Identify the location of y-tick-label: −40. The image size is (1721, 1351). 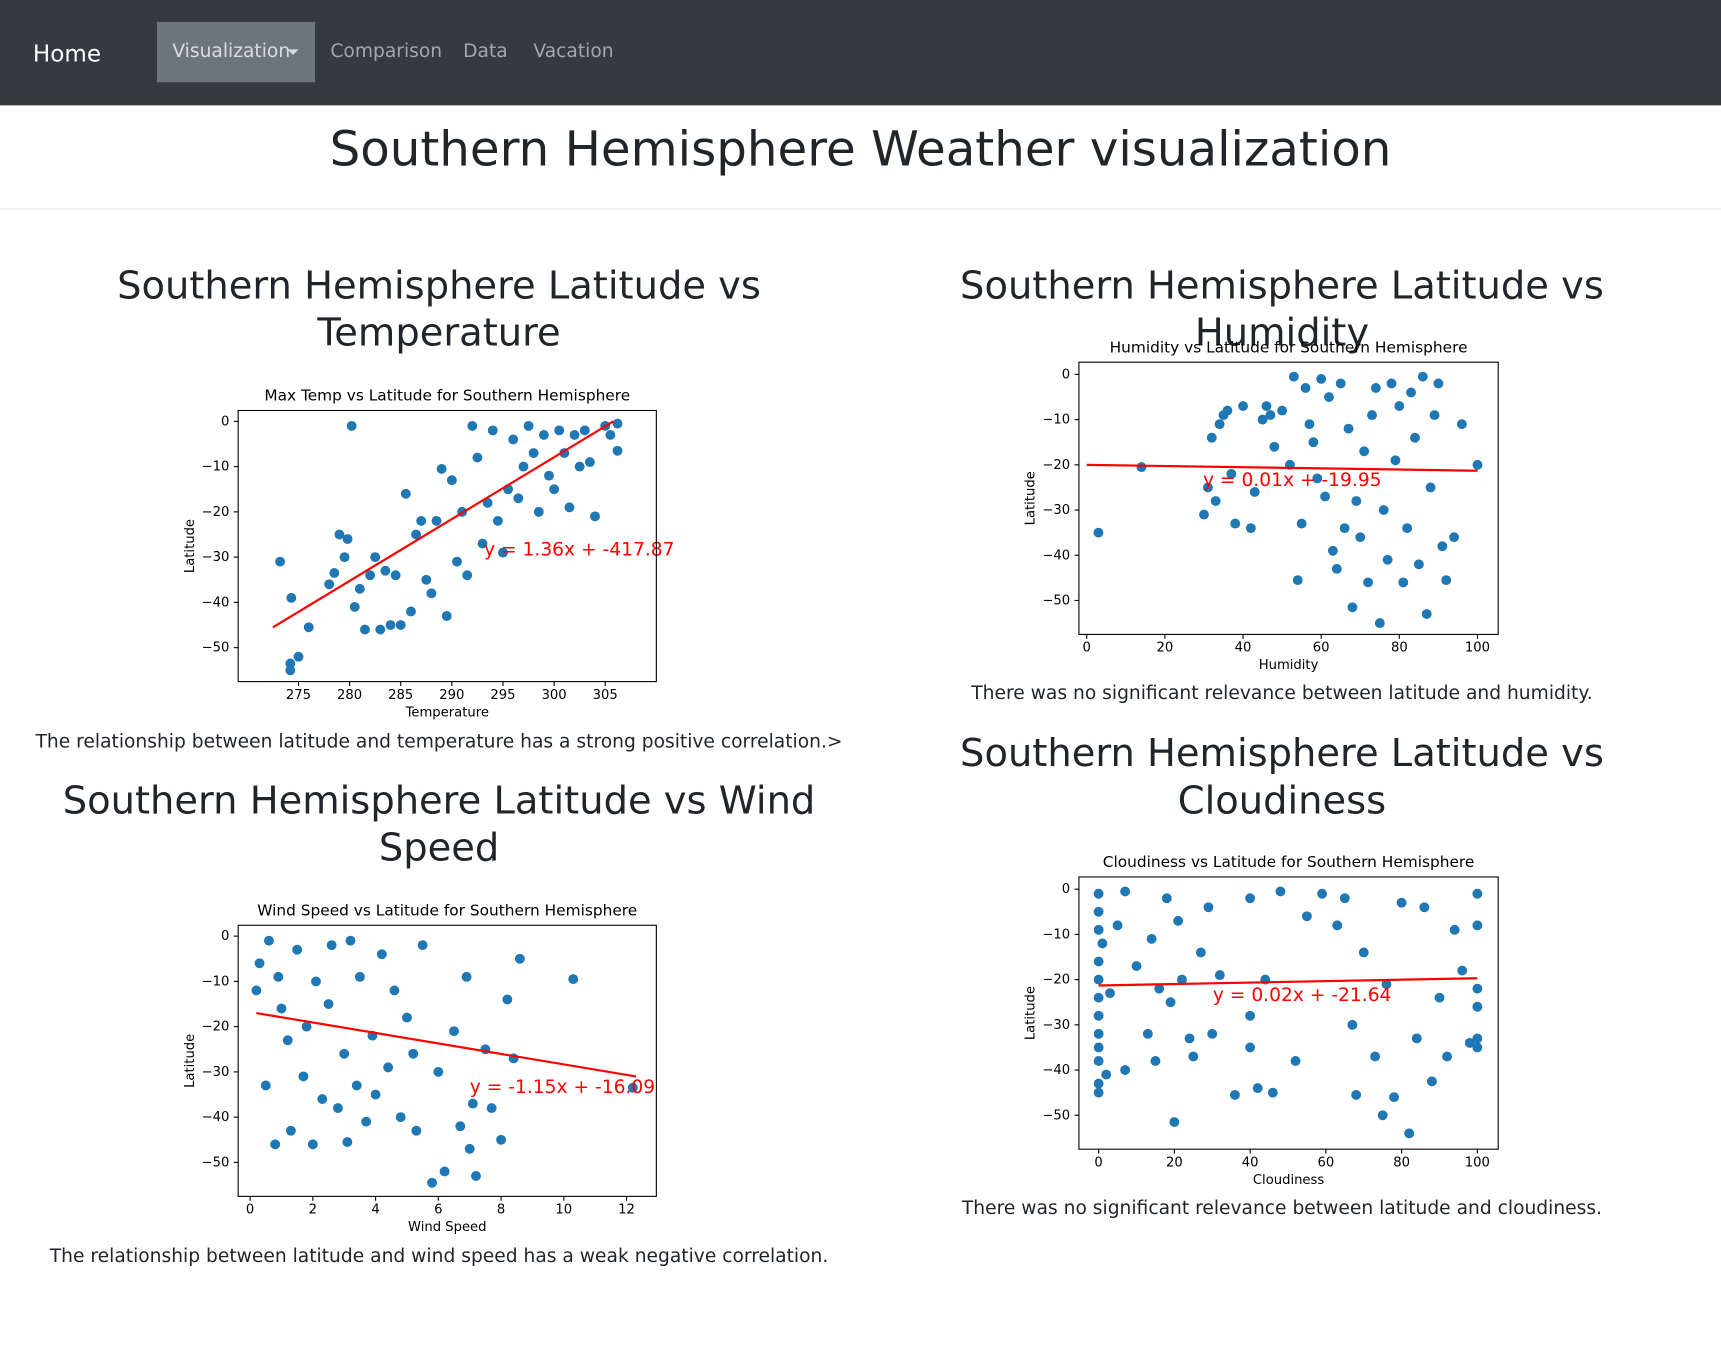
(1056, 555).